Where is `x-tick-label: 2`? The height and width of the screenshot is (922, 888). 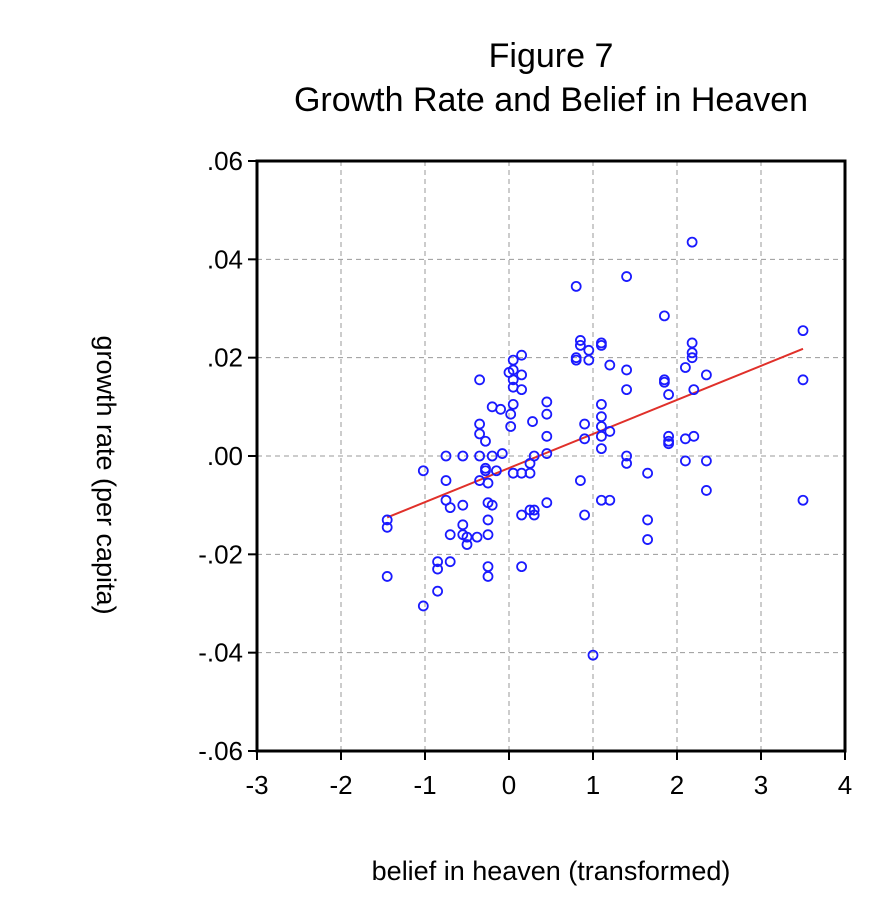
x-tick-label: 2 is located at coordinates (677, 785).